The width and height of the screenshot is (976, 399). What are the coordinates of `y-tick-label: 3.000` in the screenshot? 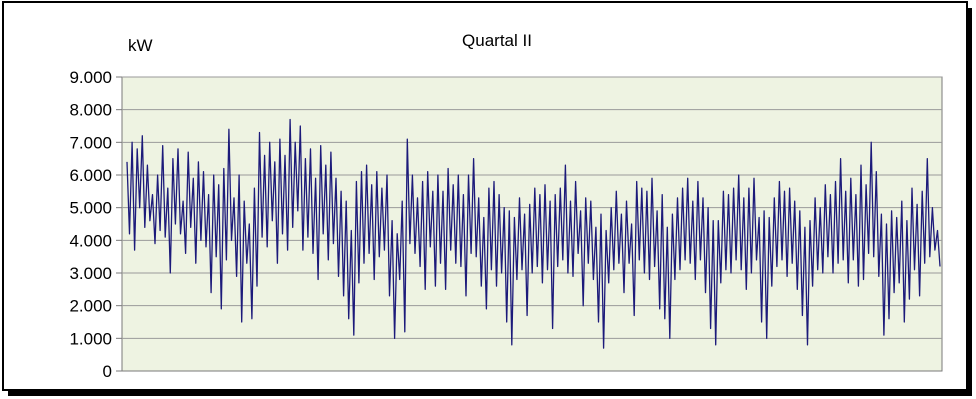 It's located at (90, 273).